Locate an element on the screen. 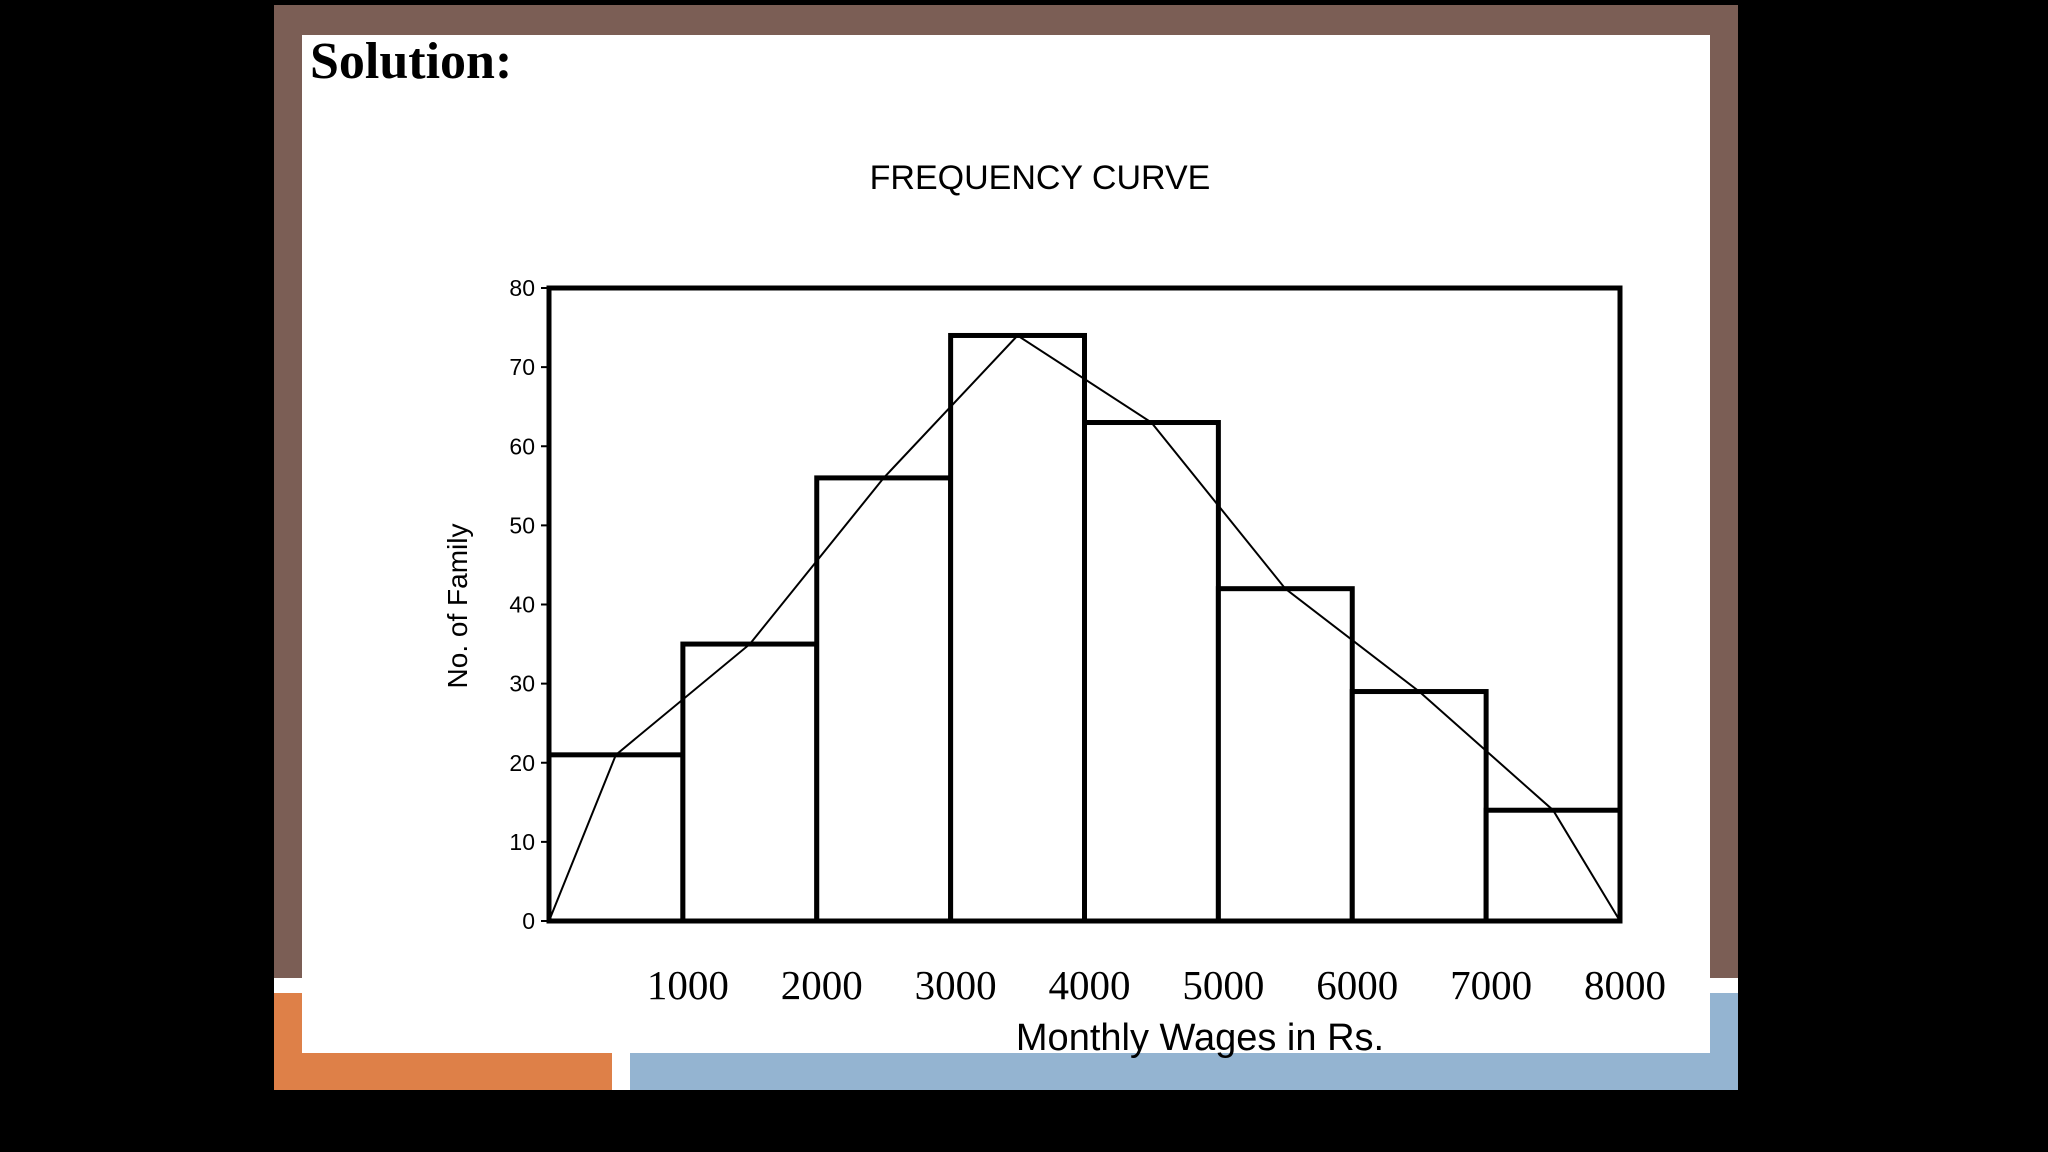 The height and width of the screenshot is (1152, 2048). slide-heading: Solution: is located at coordinates (411, 61).